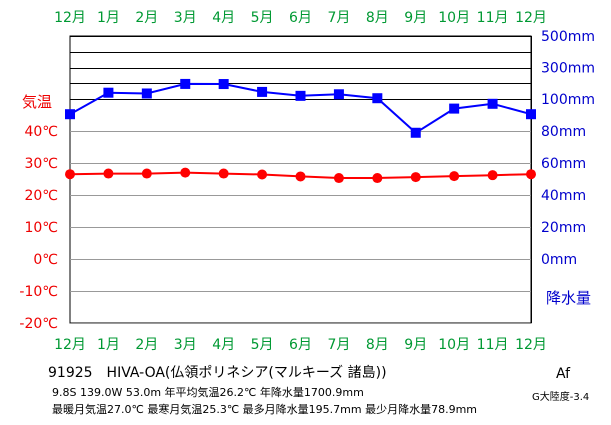 The image size is (611, 425). I want to click on month-label-top: 5月, so click(262, 18).